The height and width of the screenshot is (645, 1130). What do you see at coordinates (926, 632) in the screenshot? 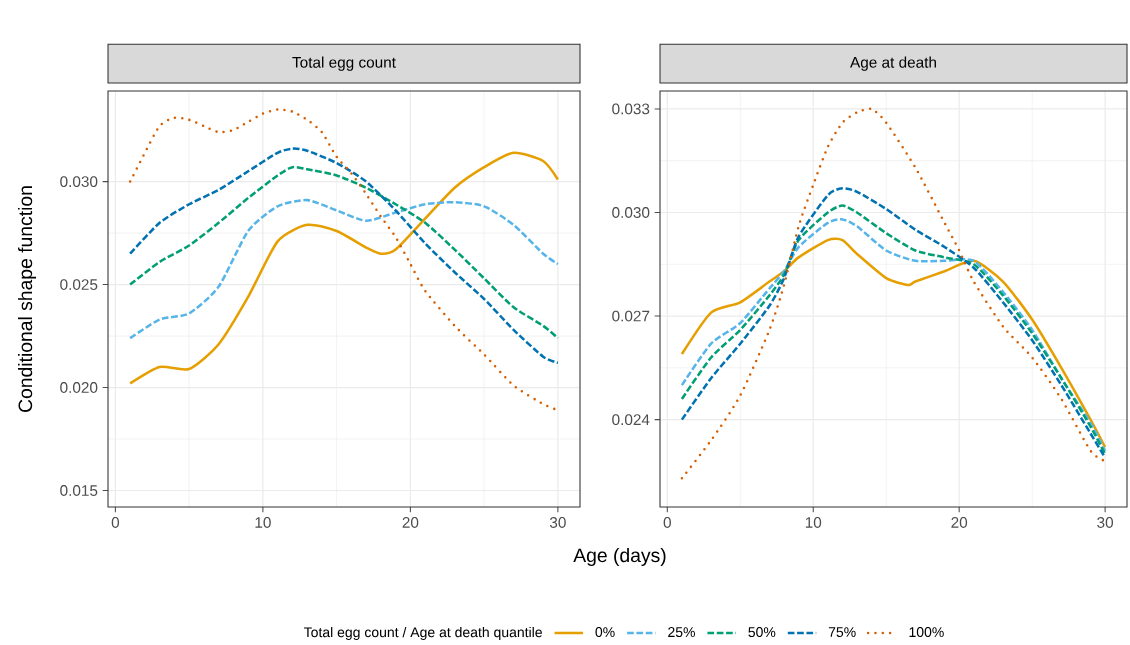
I see `legend-label: 100%` at bounding box center [926, 632].